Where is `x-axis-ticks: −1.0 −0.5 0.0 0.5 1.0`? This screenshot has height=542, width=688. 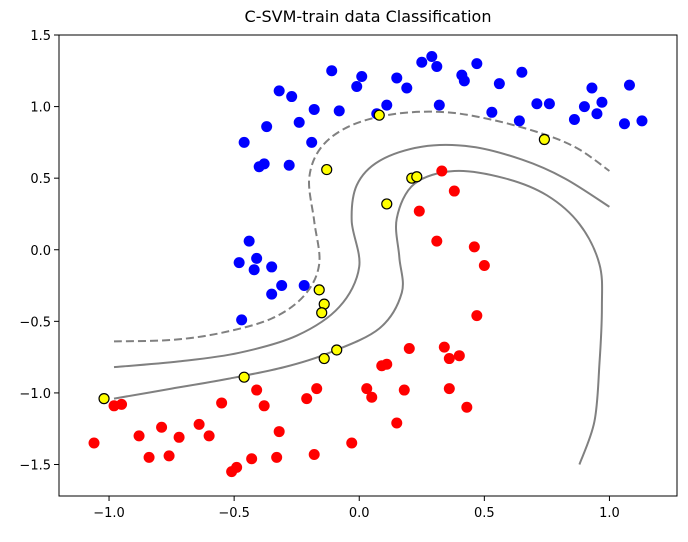 x-axis-ticks: −1.0 −0.5 0.0 0.5 1.0 is located at coordinates (356, 508).